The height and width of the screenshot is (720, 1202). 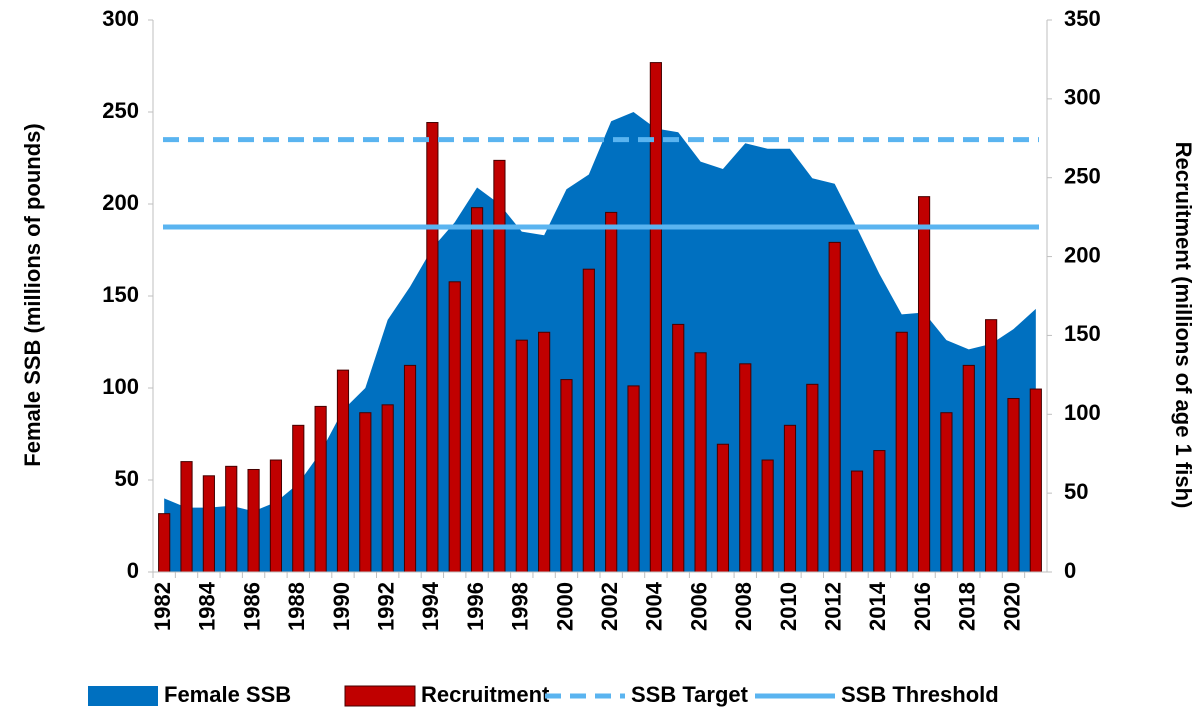 What do you see at coordinates (120, 18) in the screenshot?
I see `y-tick-label: 300` at bounding box center [120, 18].